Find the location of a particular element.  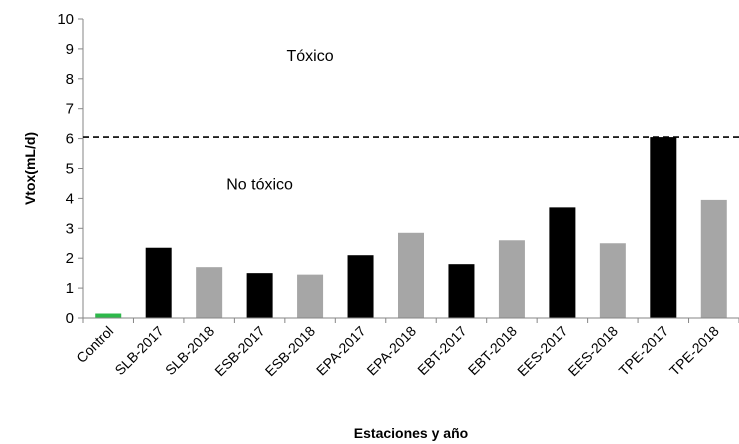

y-axis: 0 1 2 3 4 5 6 7 8 9 10 is located at coordinates (70, 169).